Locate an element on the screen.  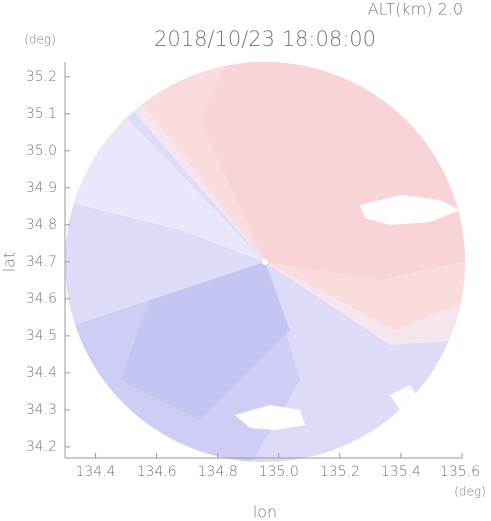
y-tick-label: 35.1 is located at coordinates (41, 114).